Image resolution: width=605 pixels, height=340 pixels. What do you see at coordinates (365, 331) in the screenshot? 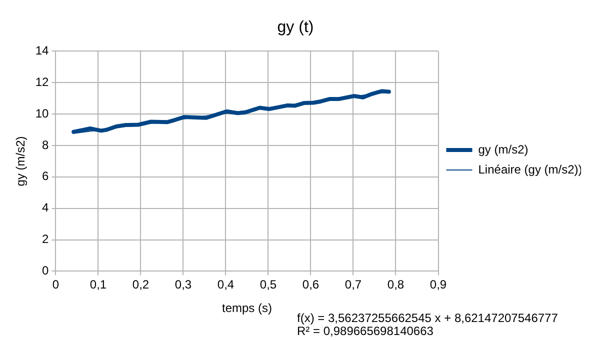
I see `text: R² = 0,989665698140663` at bounding box center [365, 331].